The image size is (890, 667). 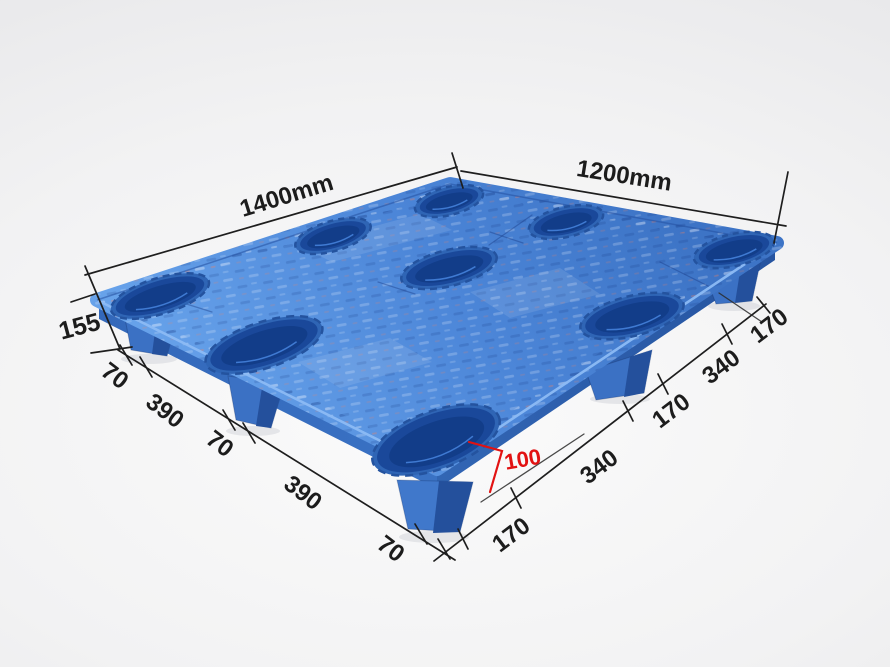 What do you see at coordinates (80, 327) in the screenshot?
I see `dim-label-height: 155` at bounding box center [80, 327].